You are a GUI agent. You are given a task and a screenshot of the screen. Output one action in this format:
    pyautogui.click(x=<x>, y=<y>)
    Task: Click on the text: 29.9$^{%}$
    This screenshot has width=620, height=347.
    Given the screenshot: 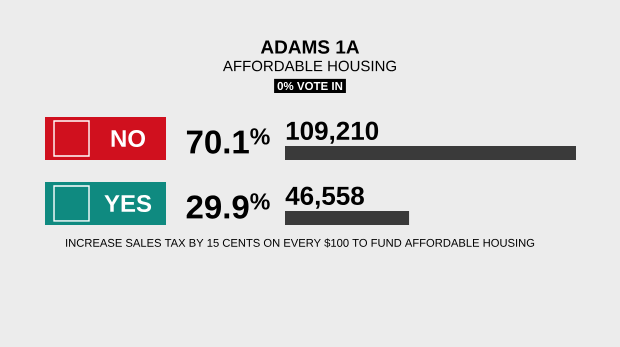 What is the action you would take?
    pyautogui.click(x=228, y=206)
    